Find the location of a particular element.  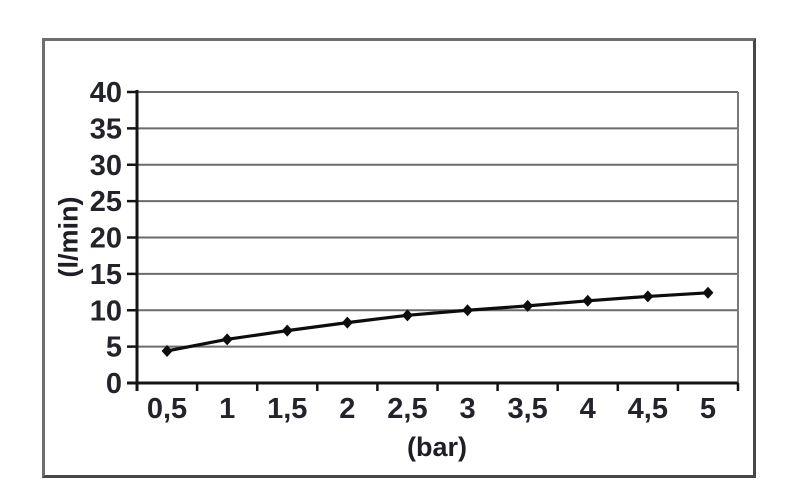

x-axis-title: (bar) is located at coordinates (437, 447).